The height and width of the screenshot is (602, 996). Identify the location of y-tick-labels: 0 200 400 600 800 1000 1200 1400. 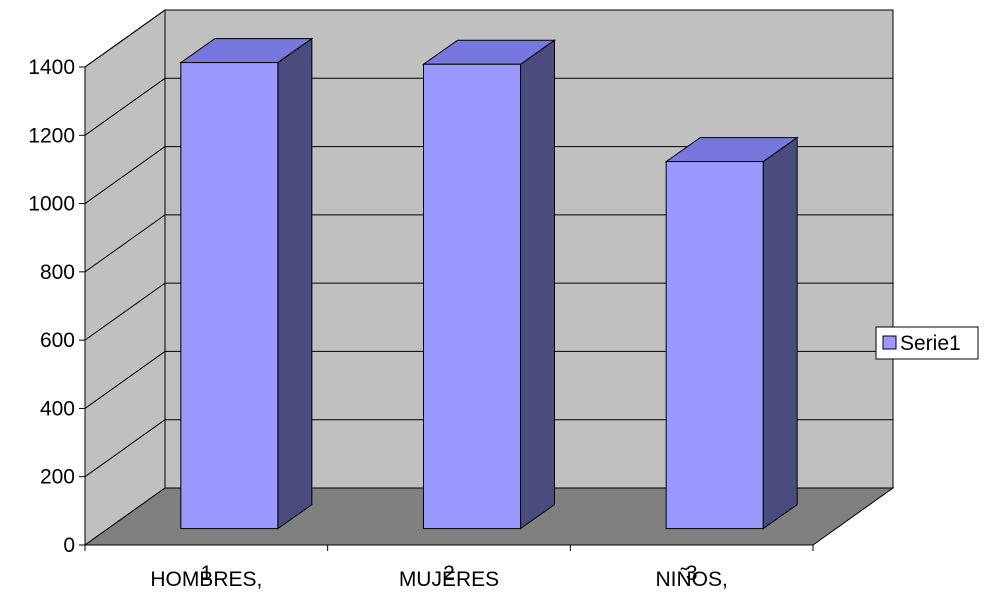
(51, 306).